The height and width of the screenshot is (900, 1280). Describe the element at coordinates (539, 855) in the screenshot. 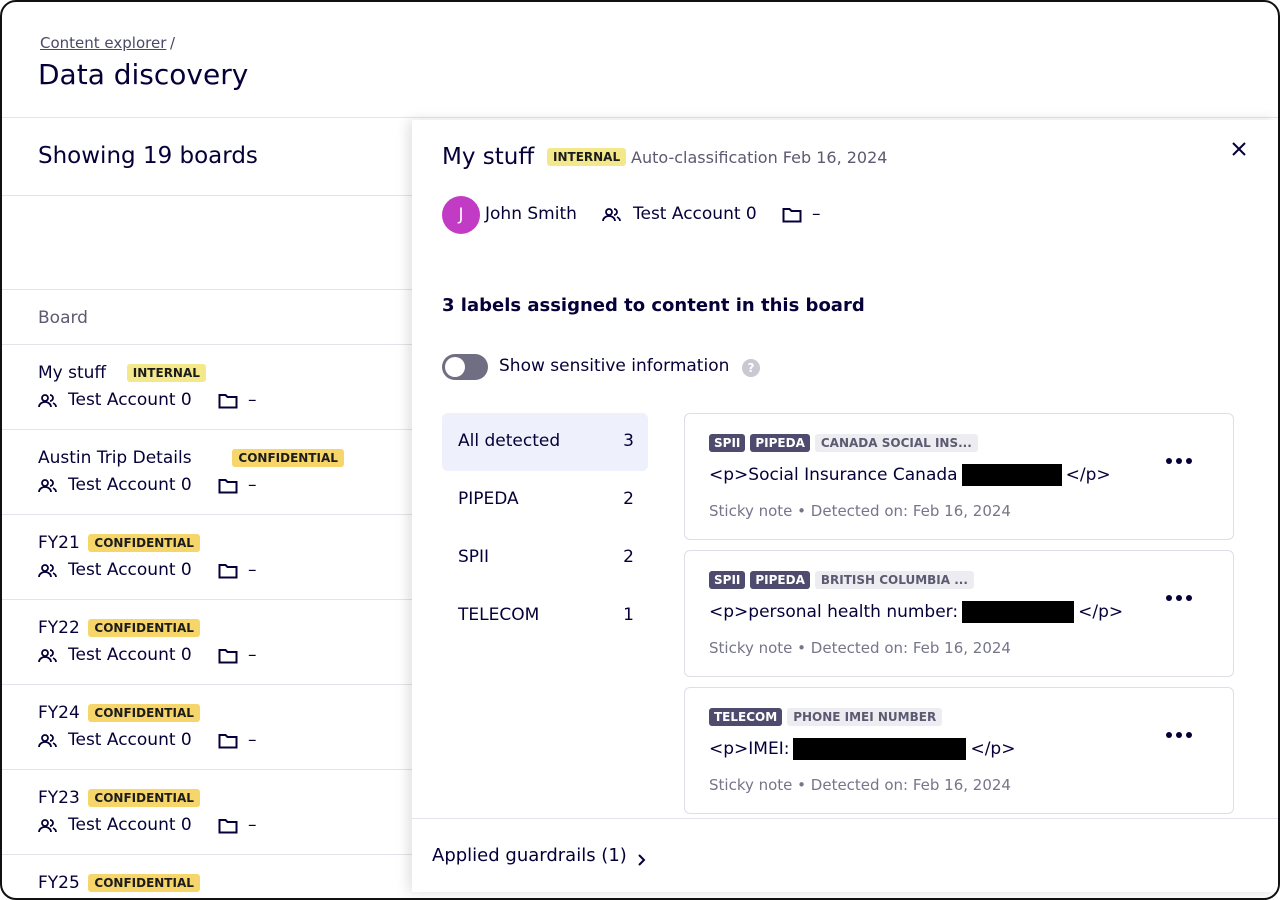

I see `guardrails-link: Applied guardrails (1)` at that location.